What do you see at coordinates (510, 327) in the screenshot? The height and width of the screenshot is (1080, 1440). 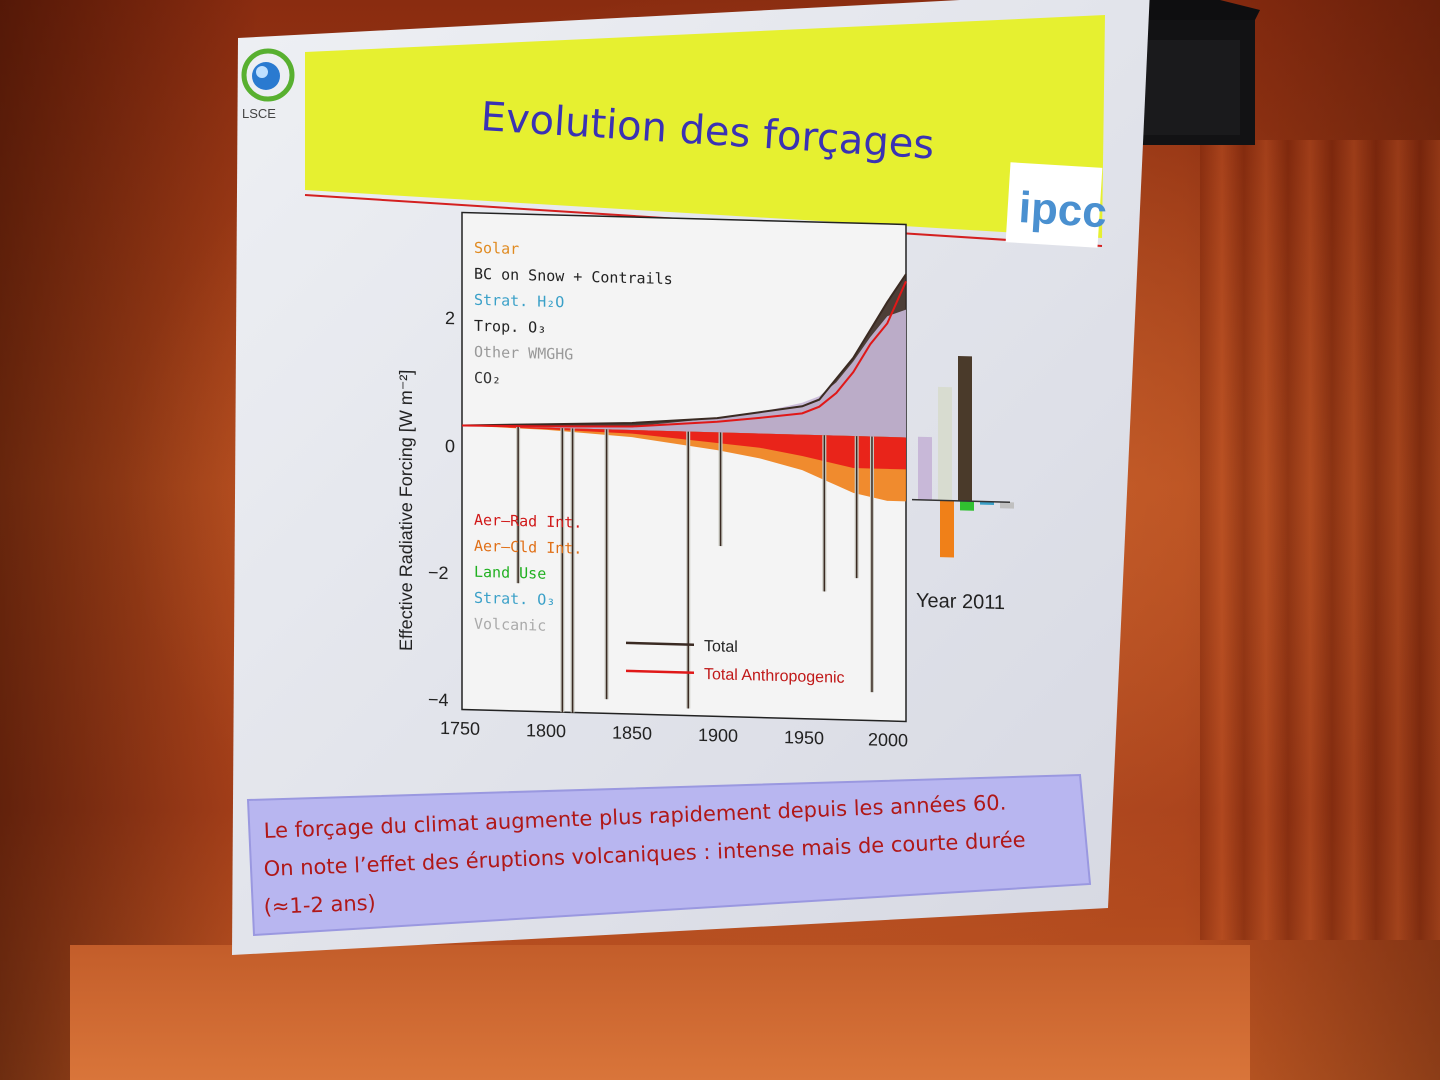 I see `legend-trop-o3: Trop. O₃` at bounding box center [510, 327].